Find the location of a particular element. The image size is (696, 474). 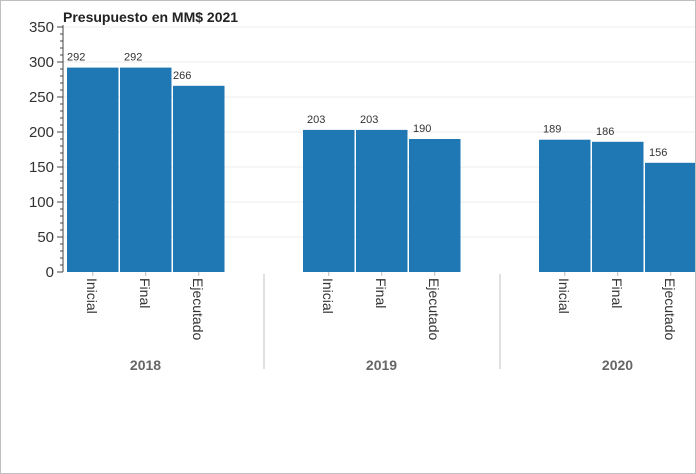

chart-title: Presupuesto en MM$ 2021 is located at coordinates (150, 17).